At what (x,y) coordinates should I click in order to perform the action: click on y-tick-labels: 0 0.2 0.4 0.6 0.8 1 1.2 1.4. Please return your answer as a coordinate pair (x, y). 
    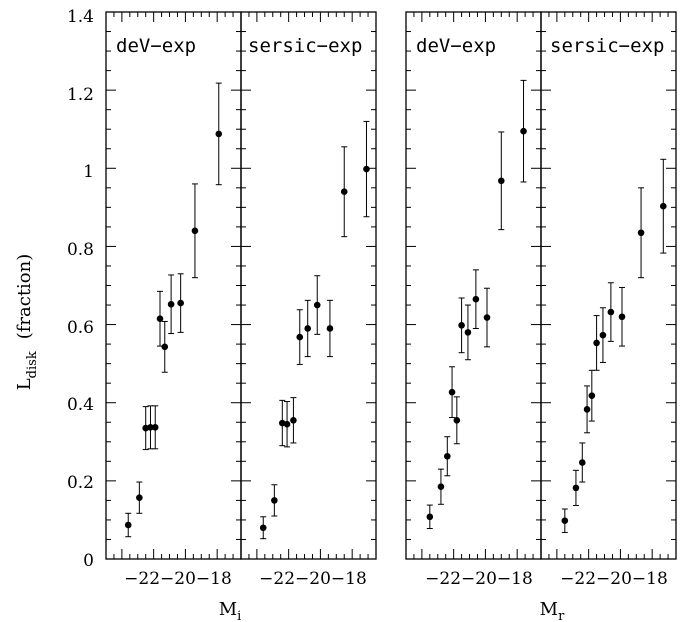
    Looking at the image, I should click on (80, 289).